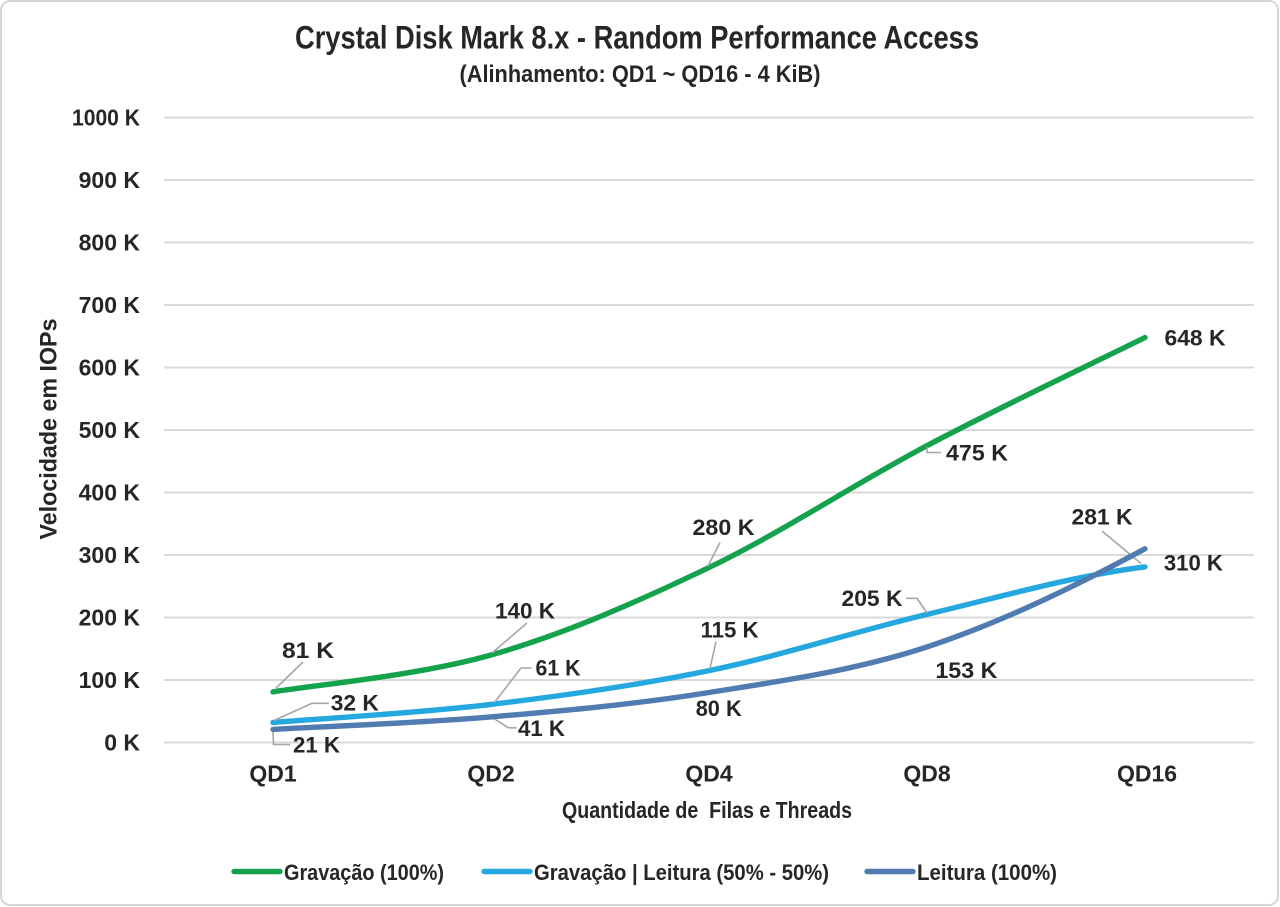 The height and width of the screenshot is (907, 1280). I want to click on svg-text: 500 K, so click(110, 430).